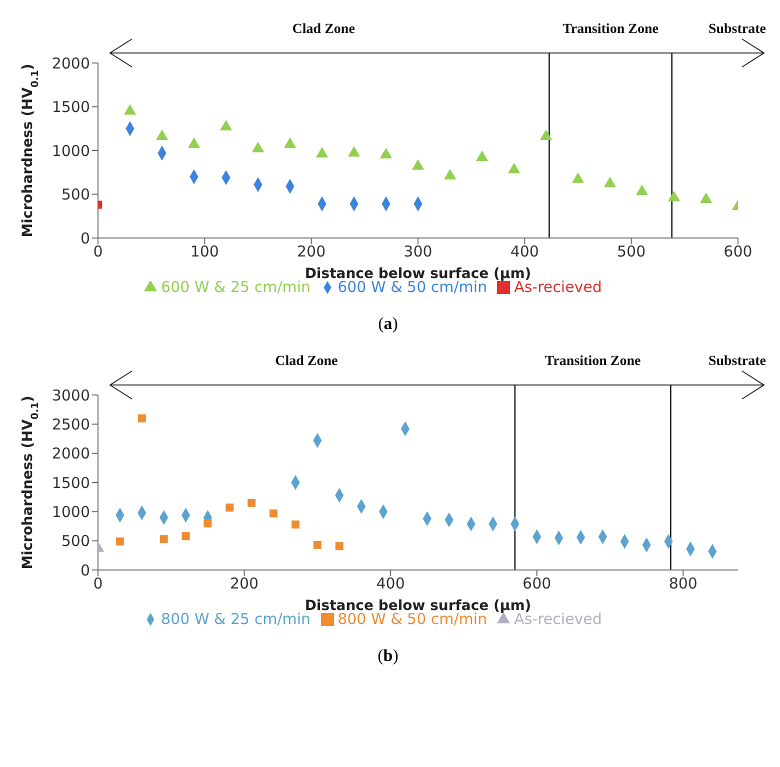  I want to click on text: (b), so click(388, 656).